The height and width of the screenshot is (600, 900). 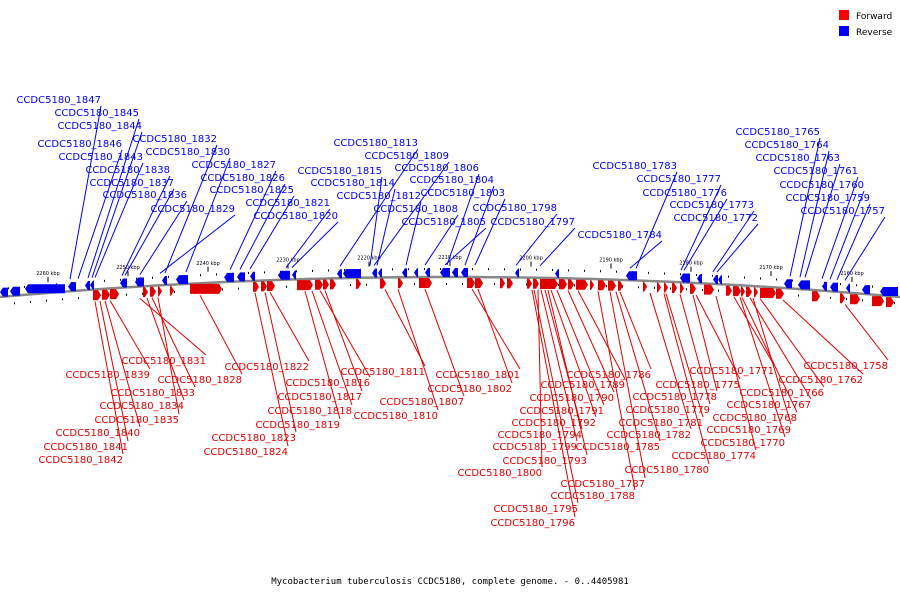 I want to click on reverse-gene-label: CCDC5180_1761, so click(x=815, y=171).